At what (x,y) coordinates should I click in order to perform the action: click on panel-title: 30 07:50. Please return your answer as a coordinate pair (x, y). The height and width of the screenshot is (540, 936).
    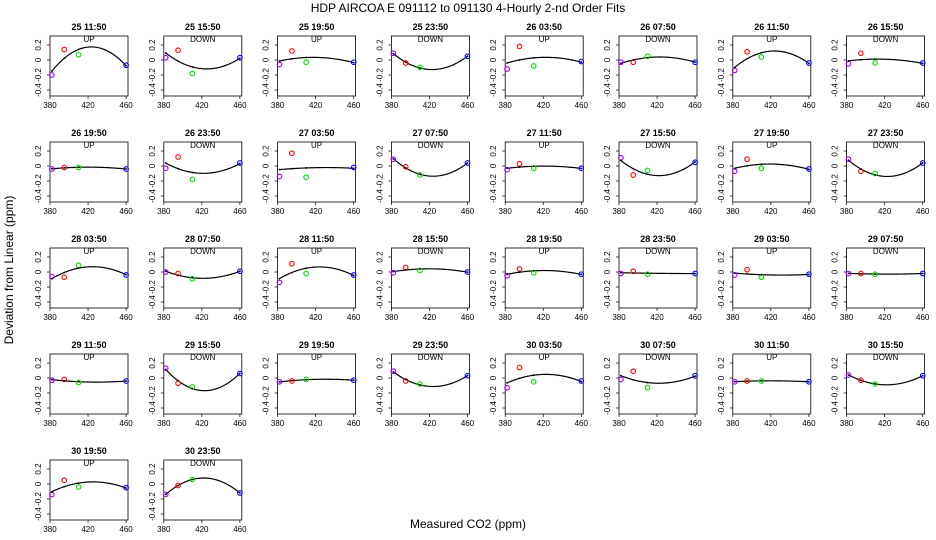
    Looking at the image, I should click on (658, 345).